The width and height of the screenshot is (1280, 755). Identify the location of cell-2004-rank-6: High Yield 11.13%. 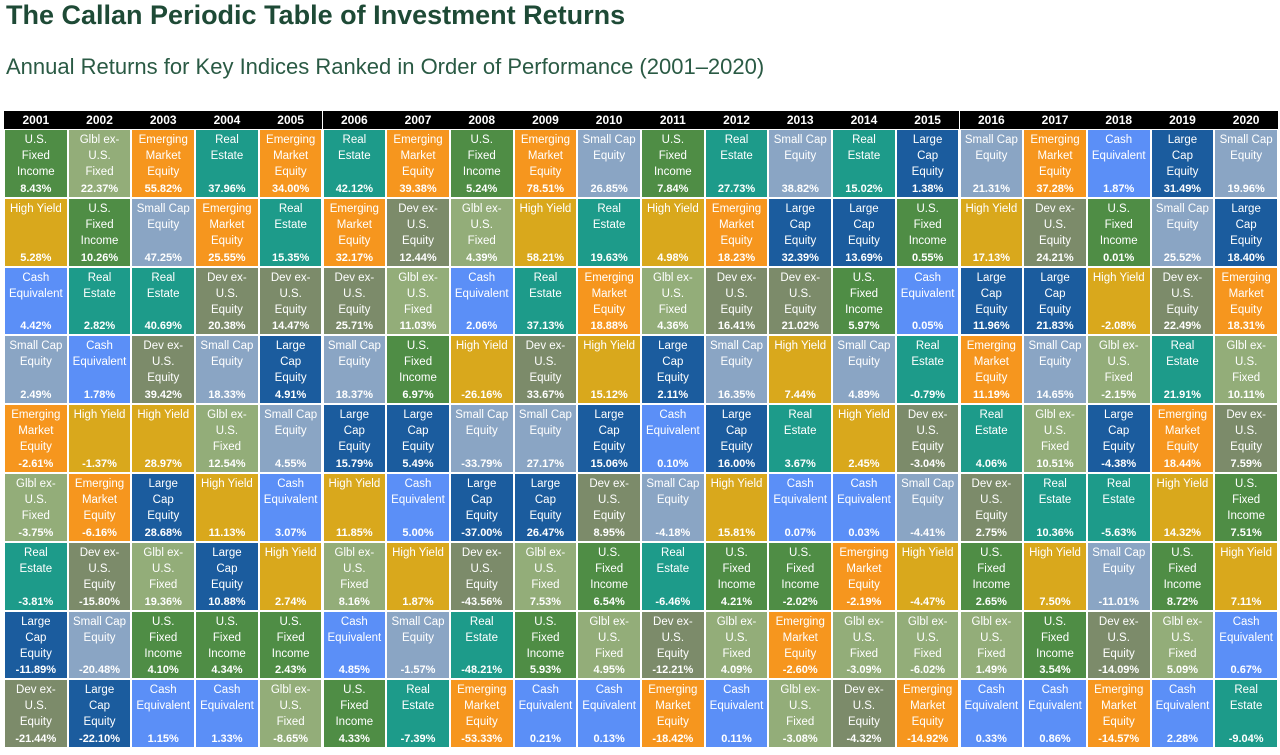
(227, 507).